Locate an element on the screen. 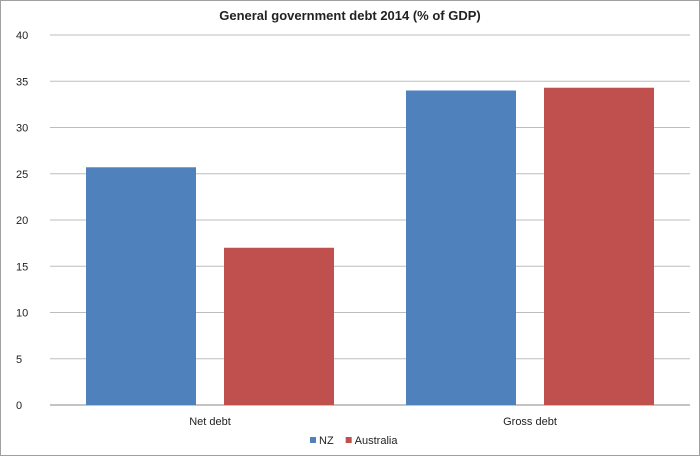 The width and height of the screenshot is (700, 456). y-tick-label: 25 is located at coordinates (22, 175).